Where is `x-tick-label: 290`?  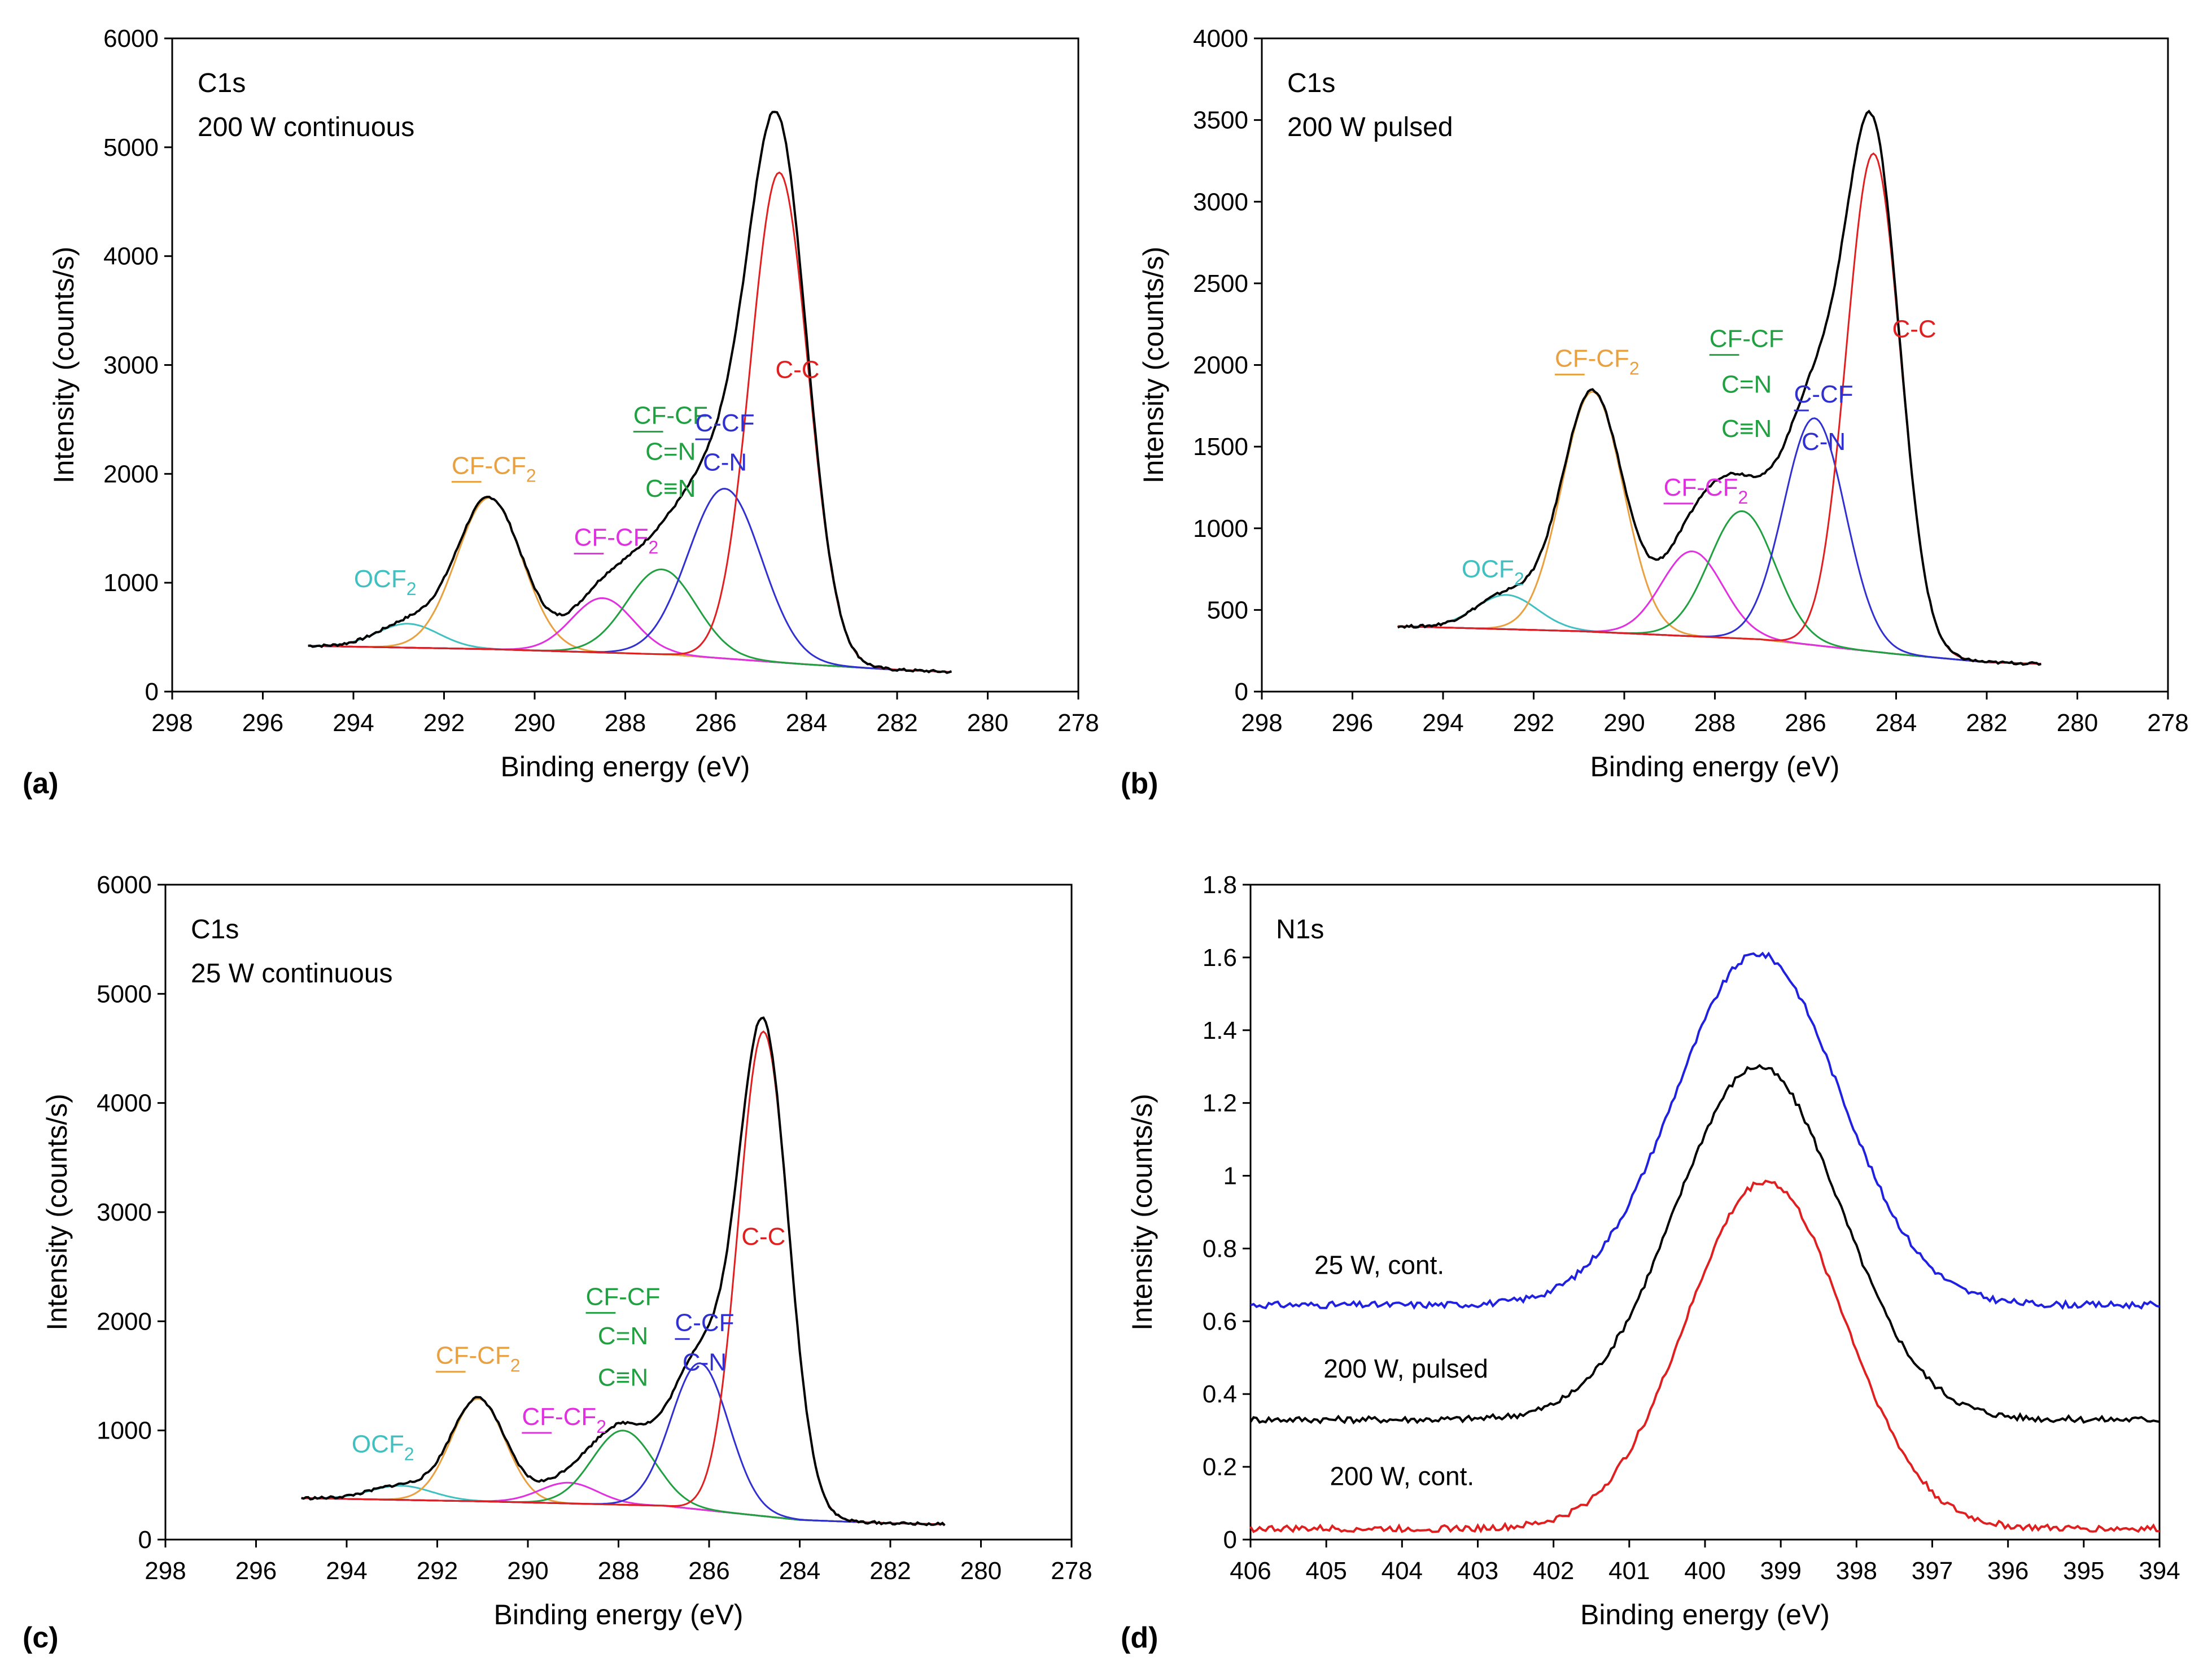 x-tick-label: 290 is located at coordinates (534, 723).